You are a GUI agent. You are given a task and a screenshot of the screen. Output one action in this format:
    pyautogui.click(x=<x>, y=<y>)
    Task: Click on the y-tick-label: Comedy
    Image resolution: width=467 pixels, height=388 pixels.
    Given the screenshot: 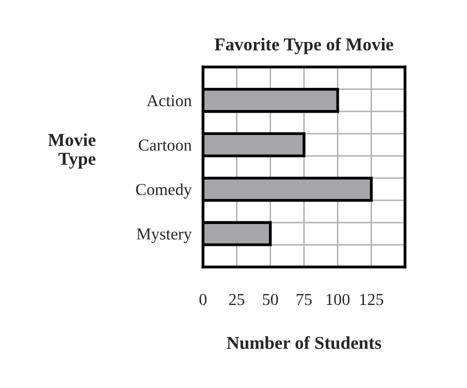 What is the action you would take?
    pyautogui.click(x=164, y=191)
    